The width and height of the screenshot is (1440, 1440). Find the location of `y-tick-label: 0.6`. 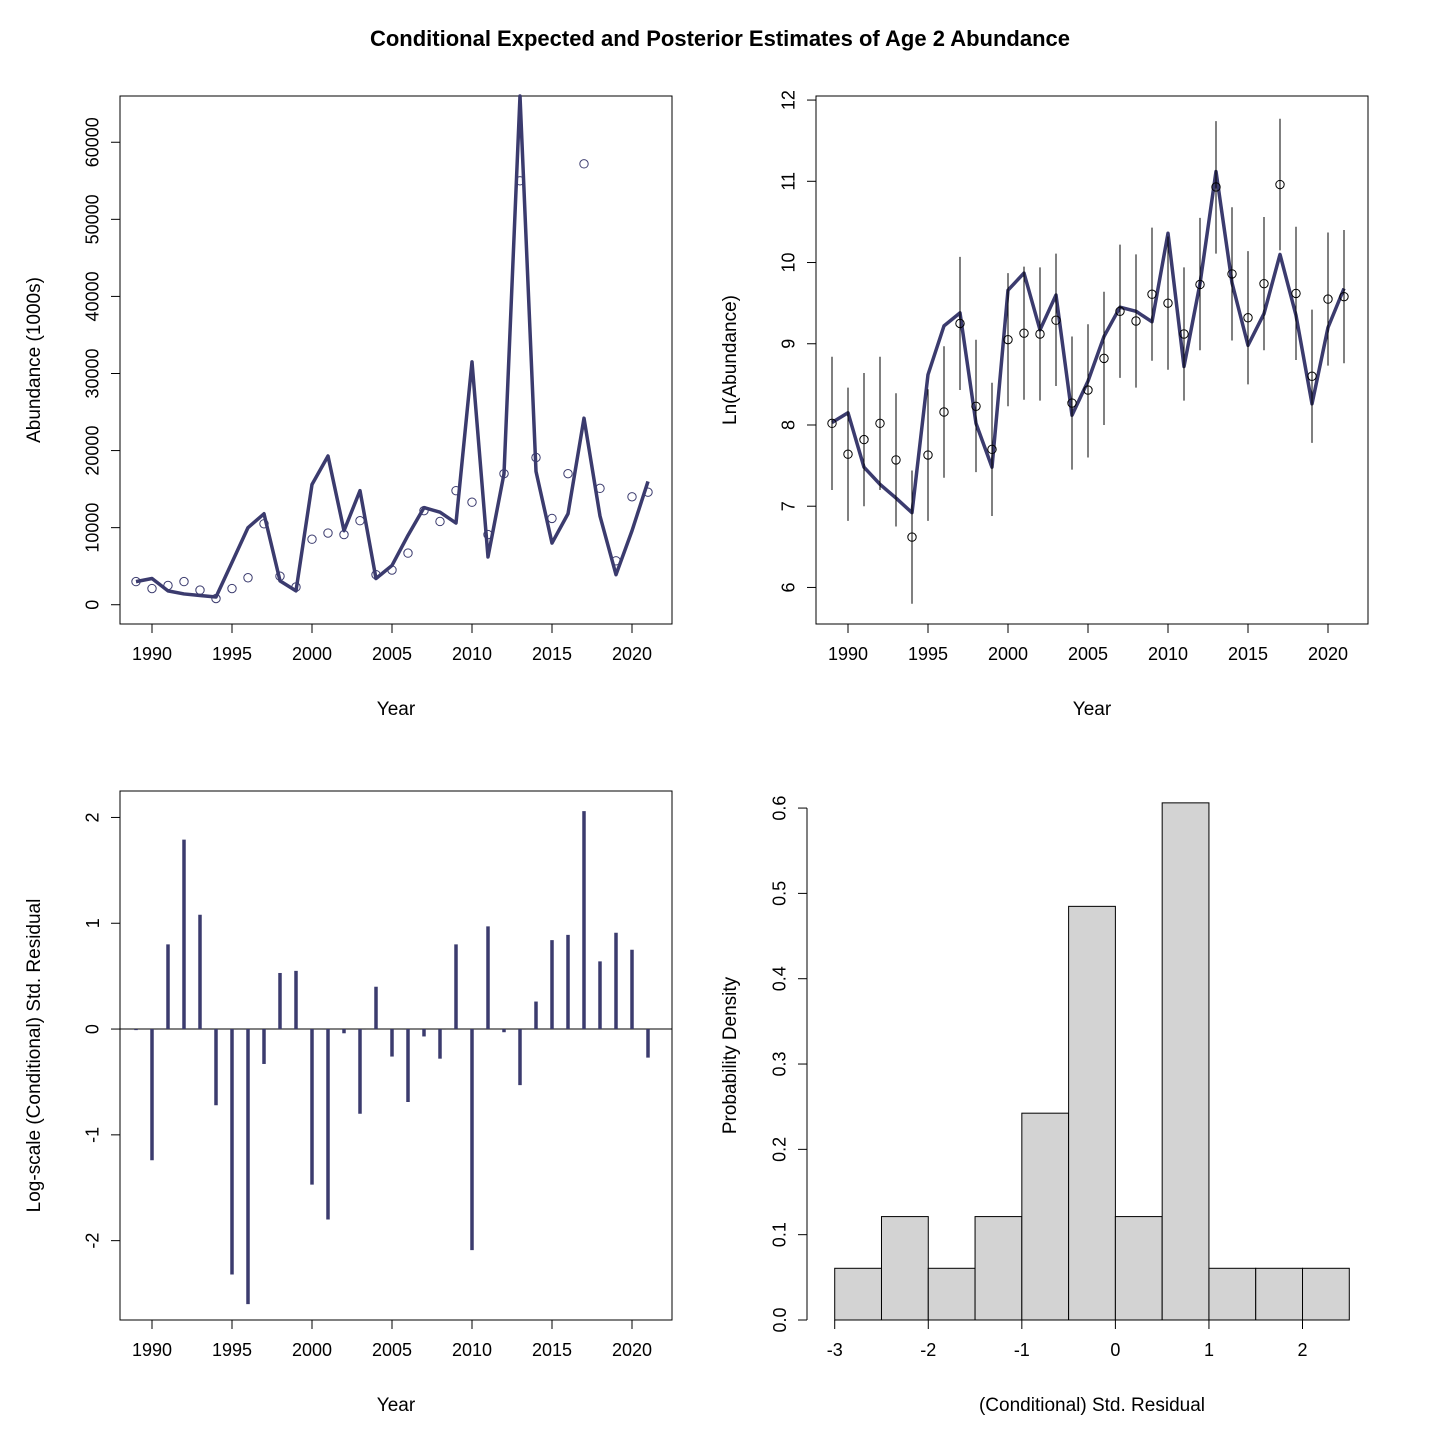

y-tick-label: 0.6 is located at coordinates (780, 808).